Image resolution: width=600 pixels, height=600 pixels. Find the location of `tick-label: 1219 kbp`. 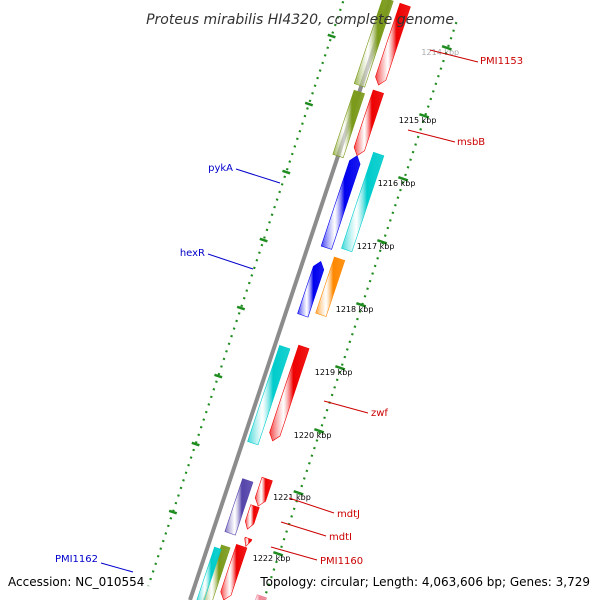

tick-label: 1219 kbp is located at coordinates (334, 372).